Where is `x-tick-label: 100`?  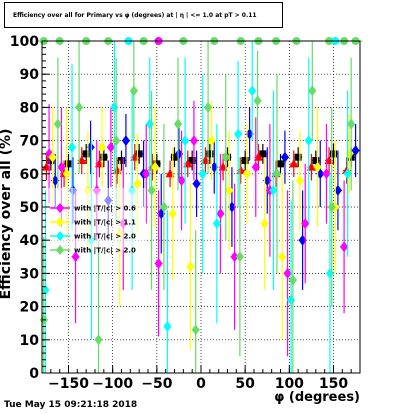 x-tick-label: 100 is located at coordinates (289, 384).